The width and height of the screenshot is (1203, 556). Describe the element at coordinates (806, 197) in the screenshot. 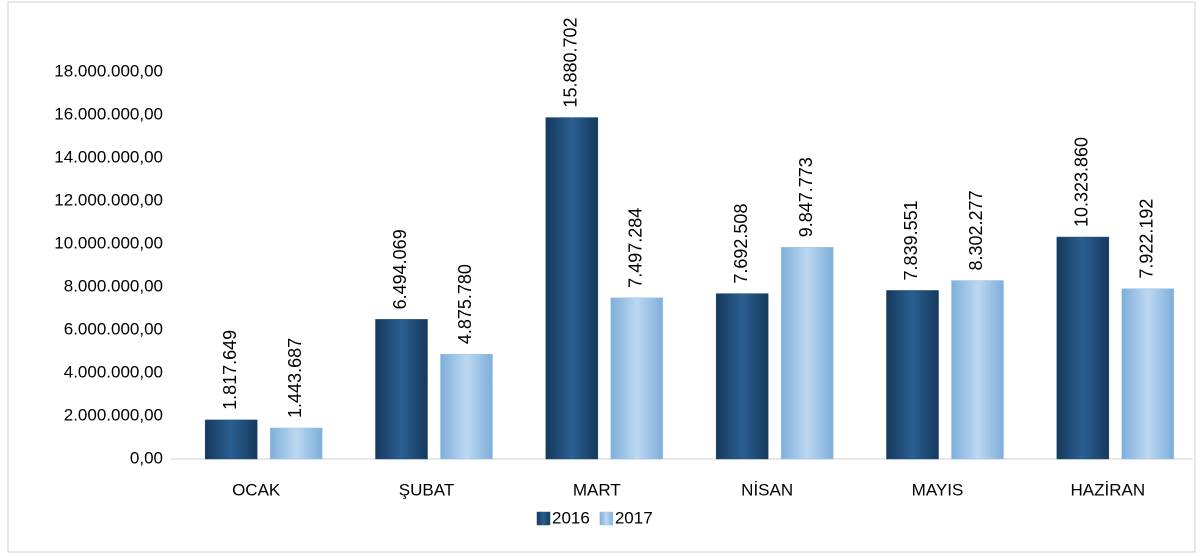

I see `data-label: 9.847.773` at that location.